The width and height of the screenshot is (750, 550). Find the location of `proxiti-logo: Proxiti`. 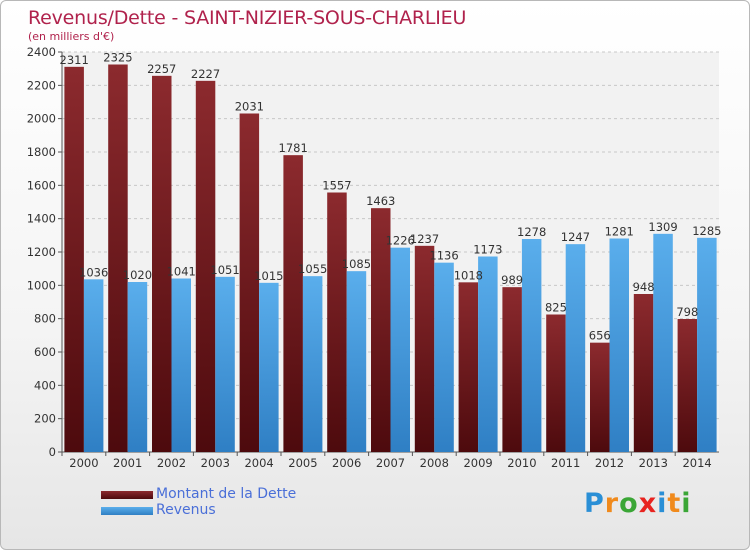

proxiti-logo: Proxiti is located at coordinates (638, 503).